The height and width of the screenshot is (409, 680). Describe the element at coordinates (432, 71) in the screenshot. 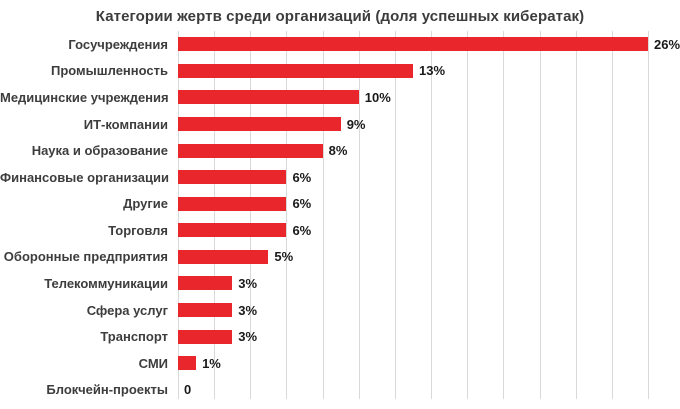

I see `value-label: 13%` at that location.